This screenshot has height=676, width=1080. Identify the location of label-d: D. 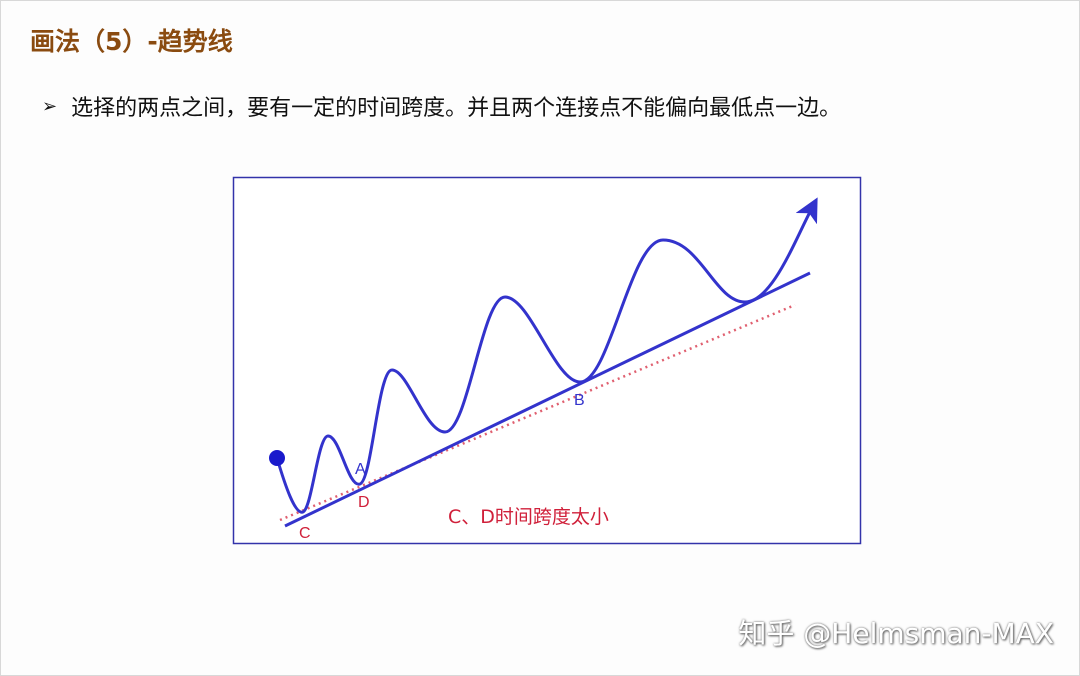
(364, 502).